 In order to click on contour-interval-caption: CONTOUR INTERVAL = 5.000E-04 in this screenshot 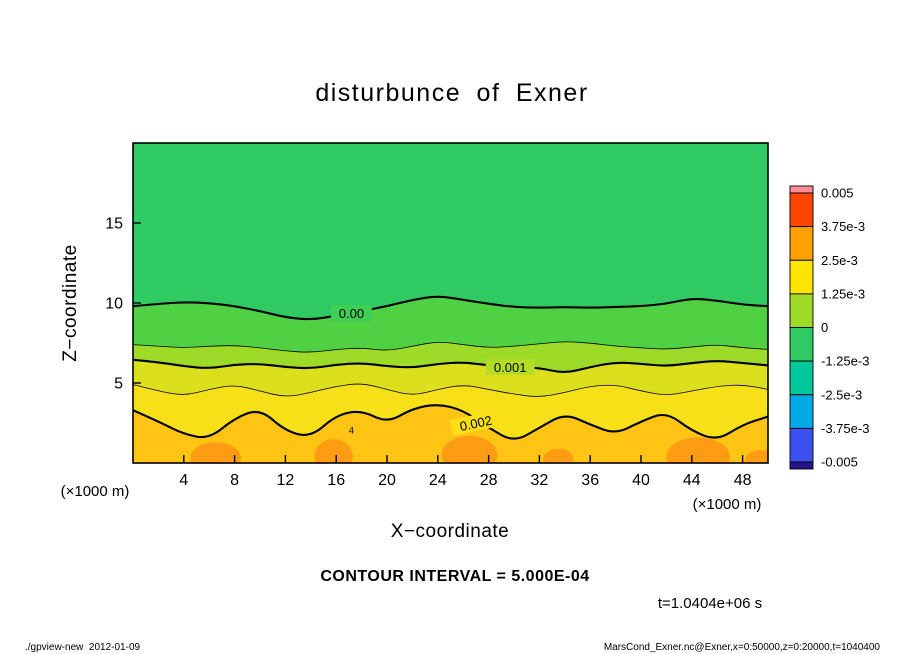, I will do `click(454, 576)`.